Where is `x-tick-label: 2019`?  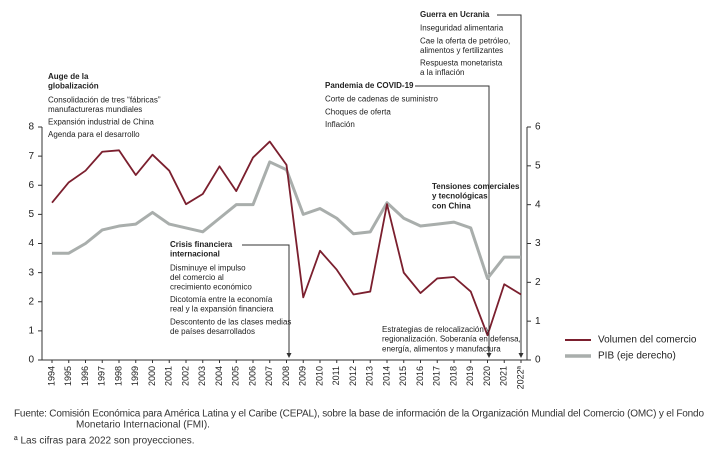 x-tick-label: 2019 is located at coordinates (470, 376).